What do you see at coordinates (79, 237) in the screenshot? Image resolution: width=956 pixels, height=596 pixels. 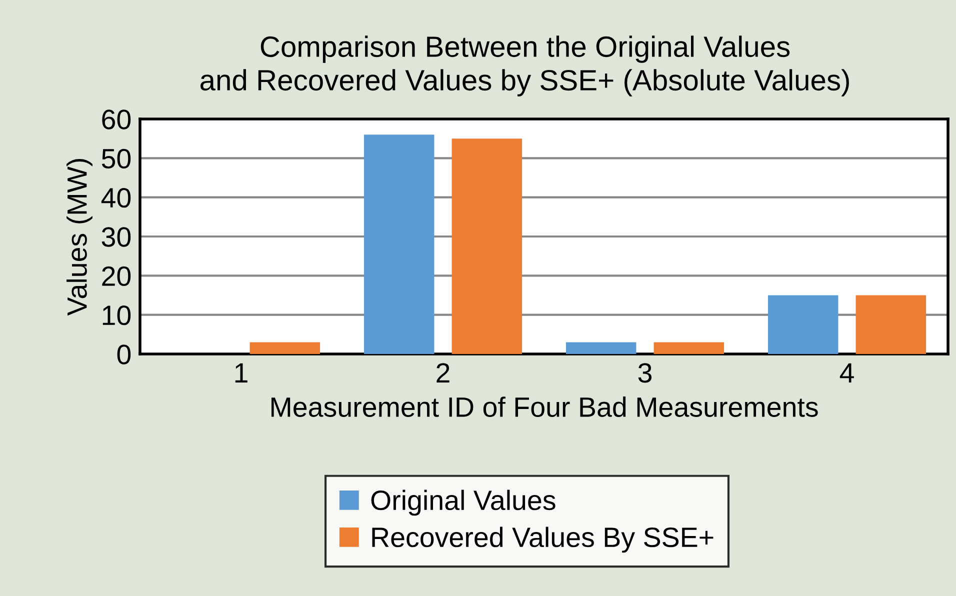 I see `y-axis-title: Values (MW)` at bounding box center [79, 237].